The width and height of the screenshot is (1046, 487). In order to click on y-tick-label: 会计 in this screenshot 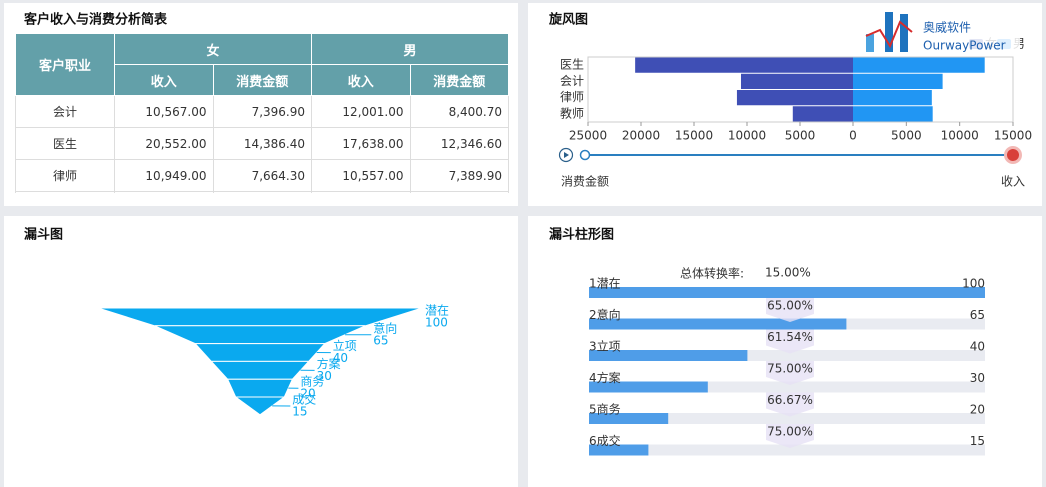, I will do `click(572, 81)`.